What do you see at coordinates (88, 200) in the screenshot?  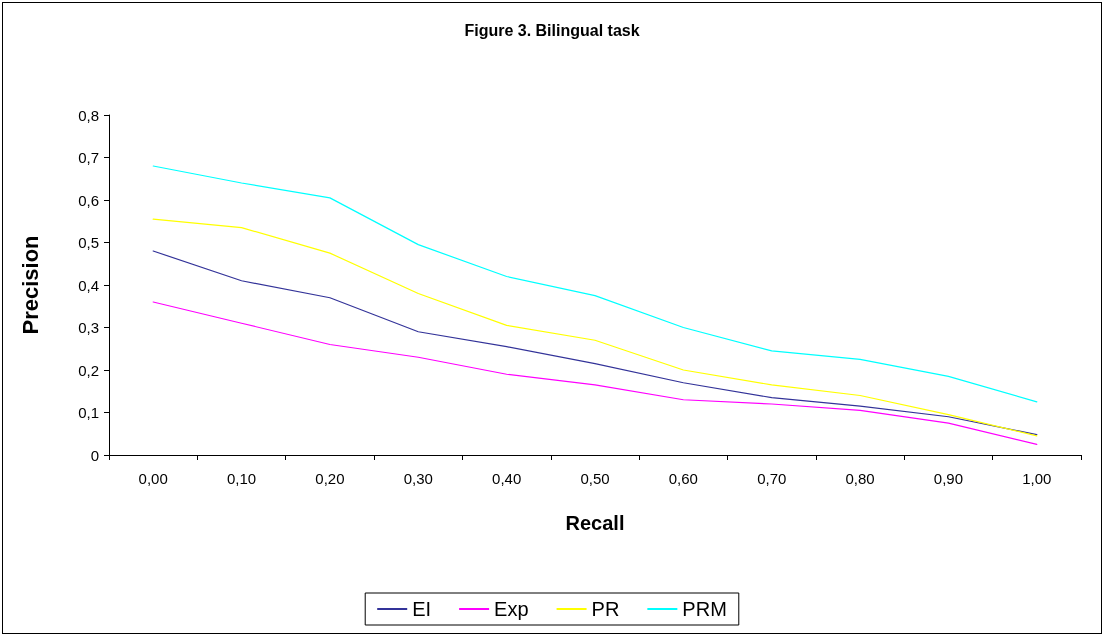 I see `y-tick-label: 0,6` at bounding box center [88, 200].